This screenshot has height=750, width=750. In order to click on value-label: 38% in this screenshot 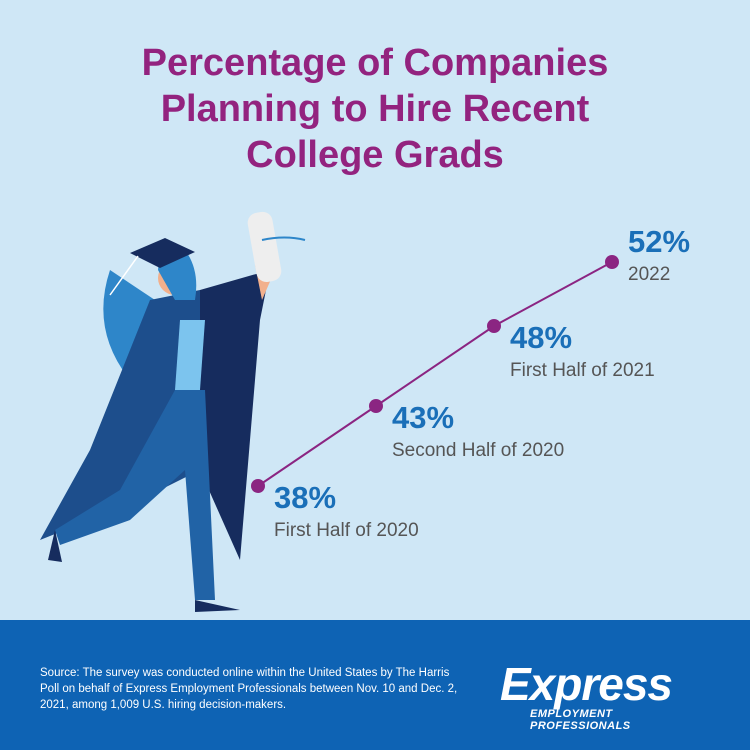, I will do `click(305, 497)`.